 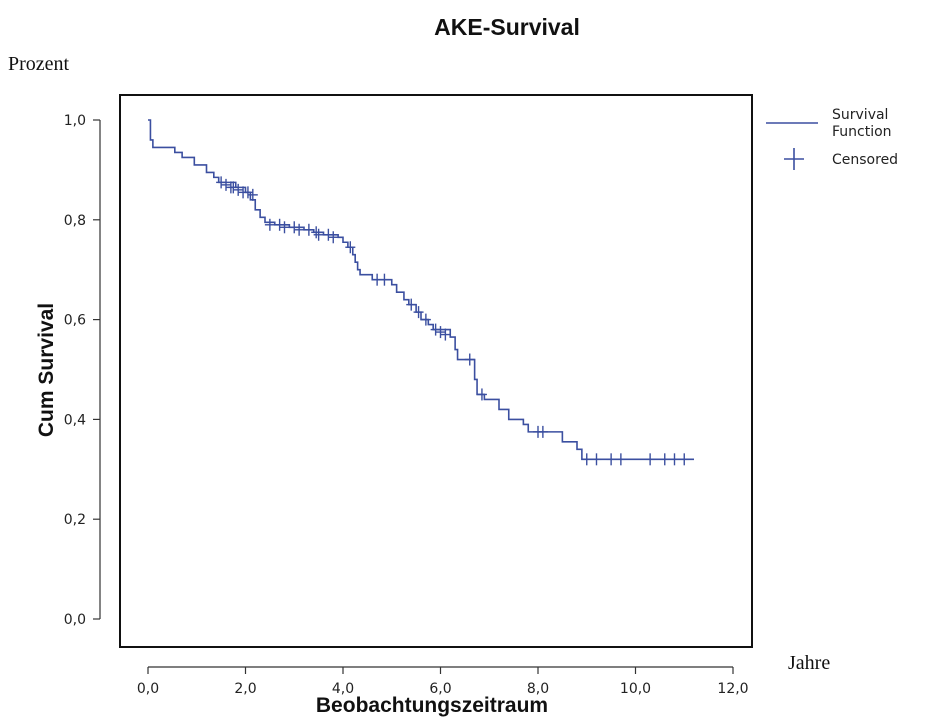 I want to click on legend-survival-label-line2: Function, so click(x=862, y=132).